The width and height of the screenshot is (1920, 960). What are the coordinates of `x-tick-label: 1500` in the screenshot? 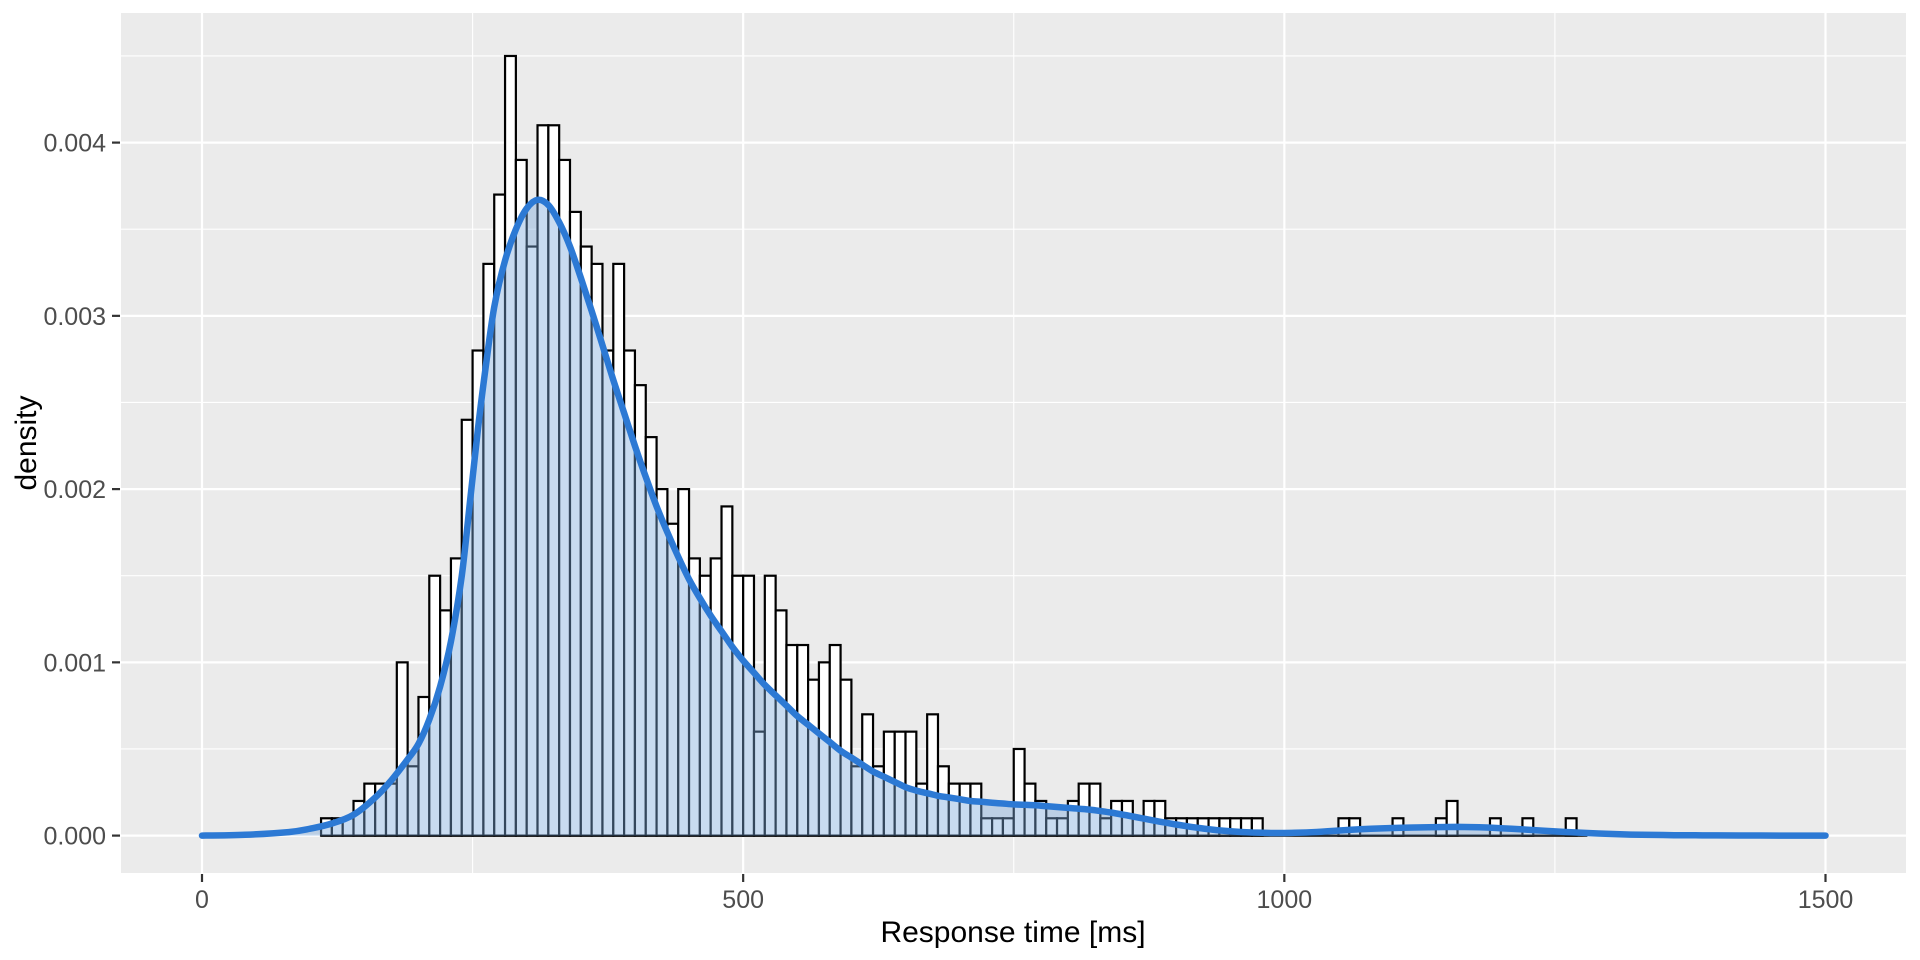 It's located at (1826, 900).